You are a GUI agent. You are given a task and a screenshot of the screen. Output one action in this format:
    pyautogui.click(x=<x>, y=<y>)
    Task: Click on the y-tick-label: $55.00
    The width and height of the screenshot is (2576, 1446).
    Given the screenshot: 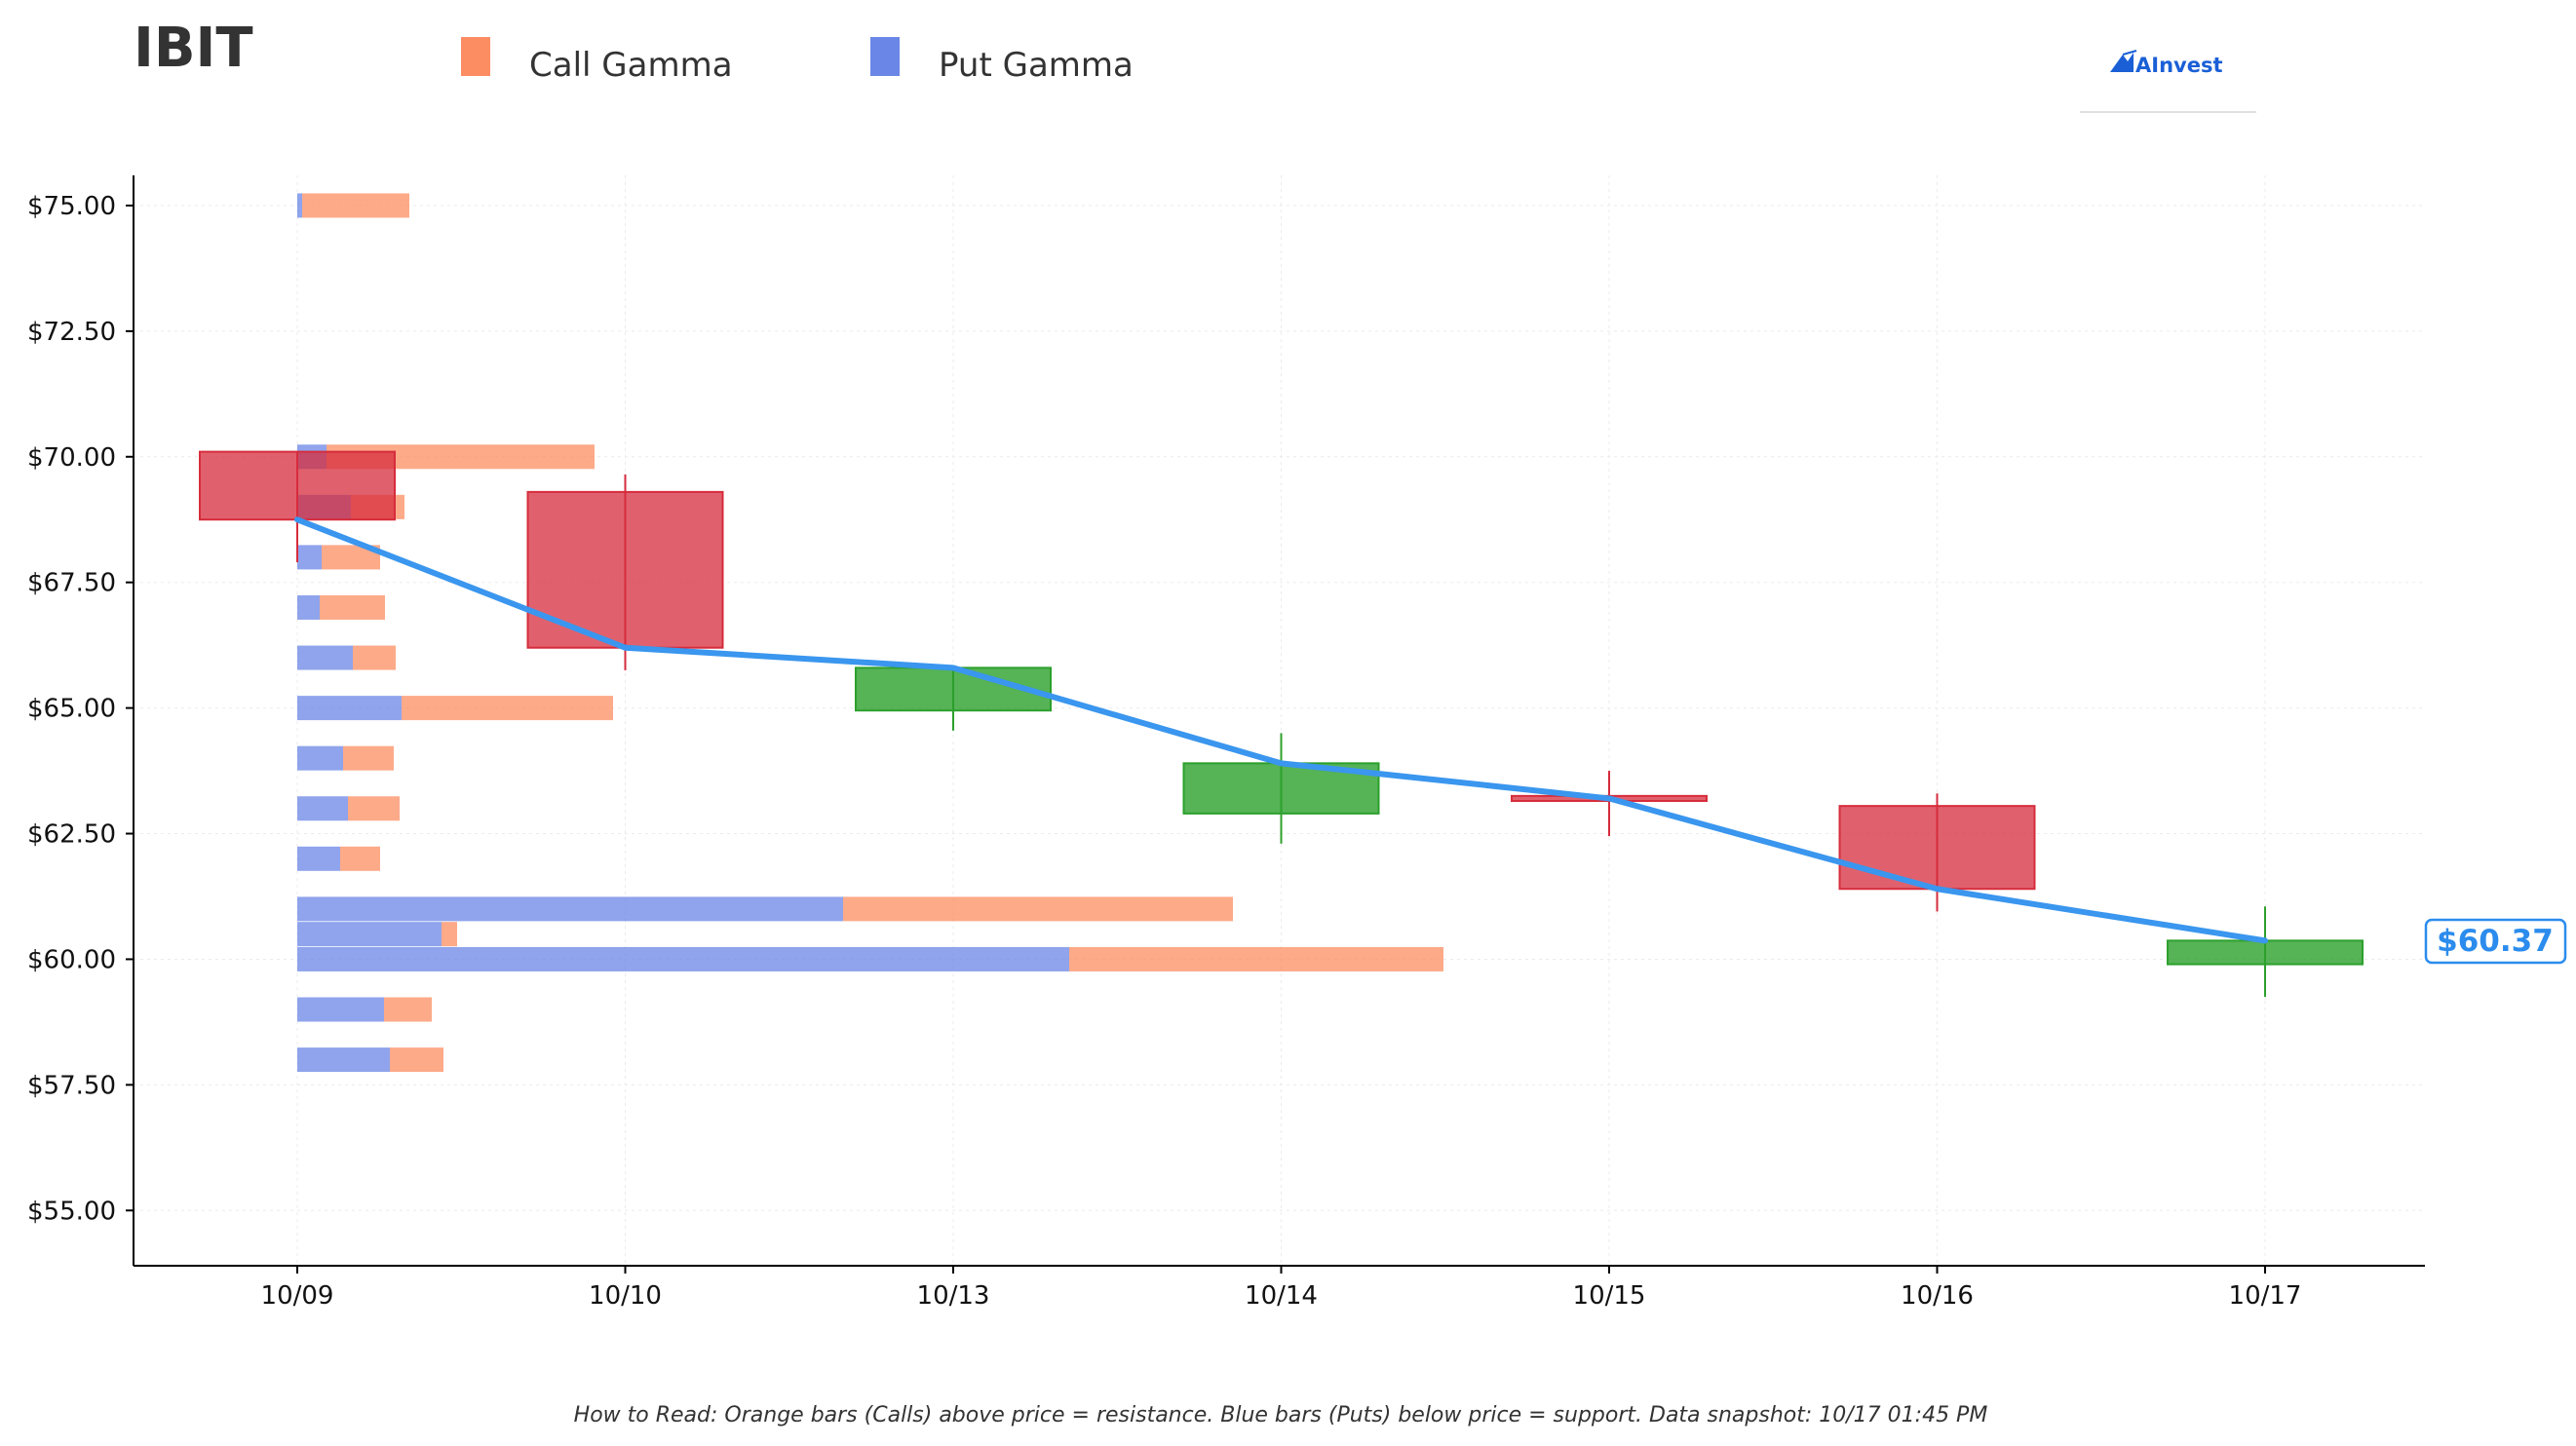 What is the action you would take?
    pyautogui.click(x=71, y=1211)
    